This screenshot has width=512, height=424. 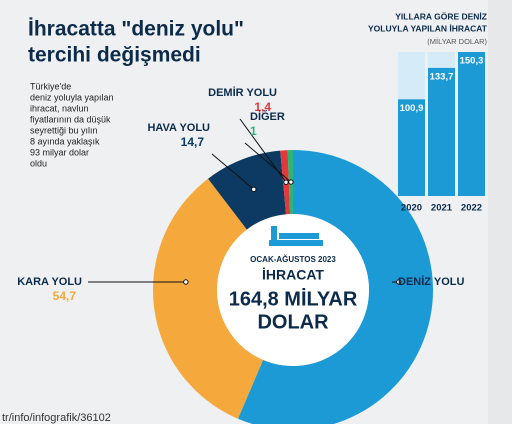 I want to click on intro-text: Türkiye'de, so click(x=50, y=86).